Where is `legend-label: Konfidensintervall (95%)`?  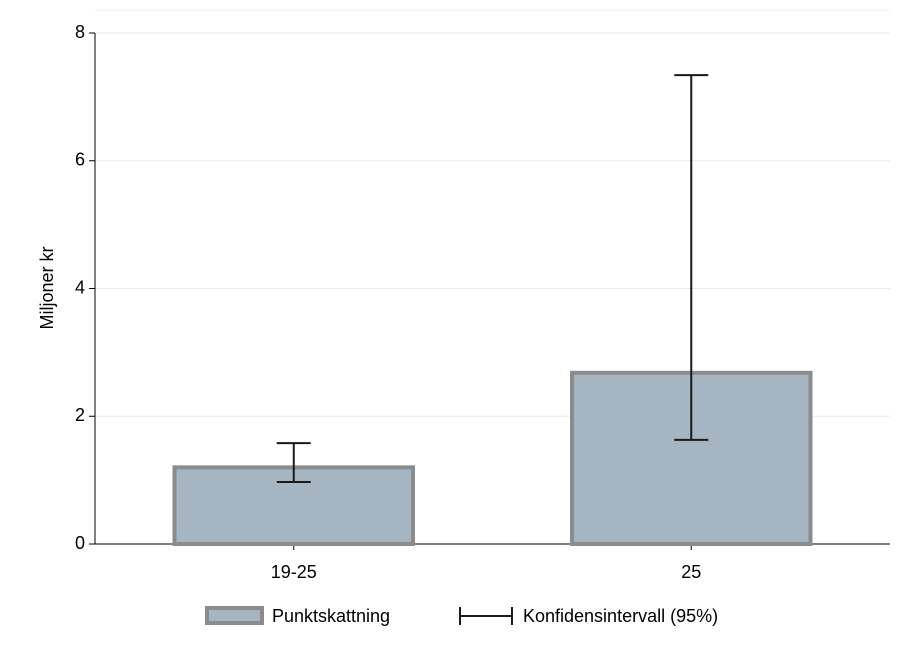
legend-label: Konfidensintervall (95%) is located at coordinates (620, 616).